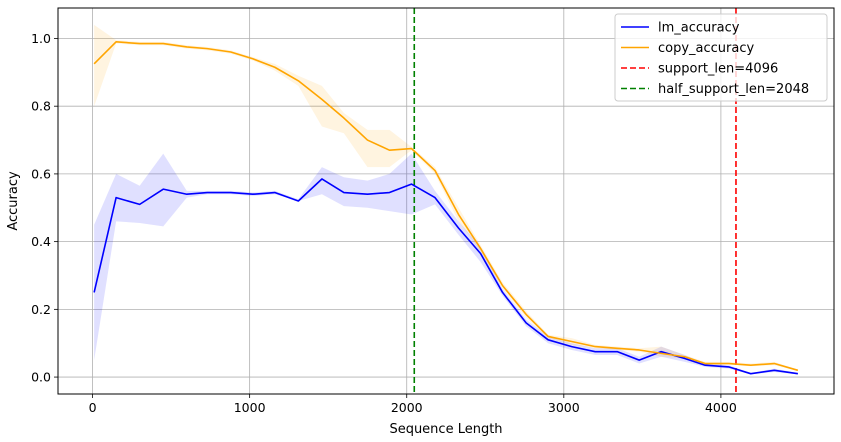 The width and height of the screenshot is (841, 442). Describe the element at coordinates (699, 28) in the screenshot. I see `legend-label: lm_accuracy` at that location.